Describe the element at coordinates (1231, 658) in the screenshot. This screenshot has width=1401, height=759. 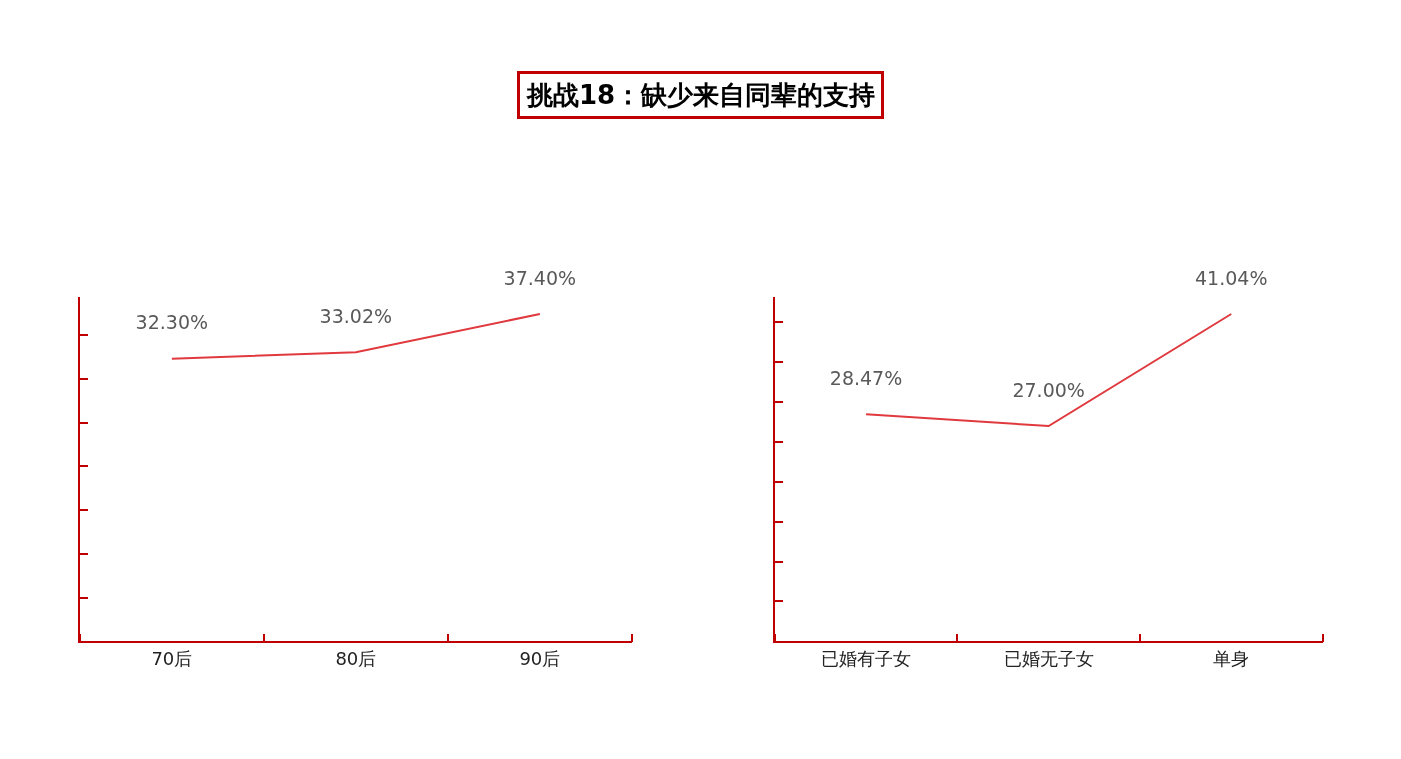
I see `x-tick-label: 单身` at that location.